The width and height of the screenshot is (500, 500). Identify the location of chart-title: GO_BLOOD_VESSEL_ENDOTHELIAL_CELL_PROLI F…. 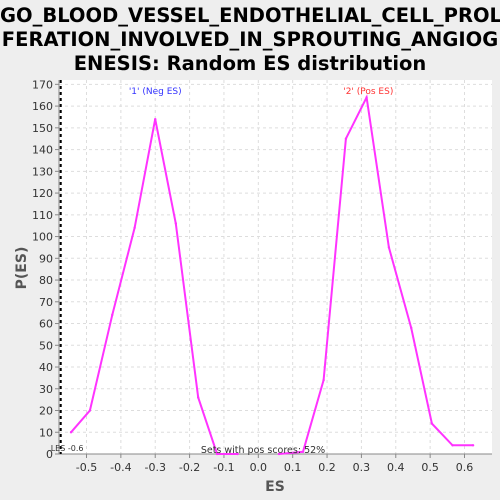
(250, 40).